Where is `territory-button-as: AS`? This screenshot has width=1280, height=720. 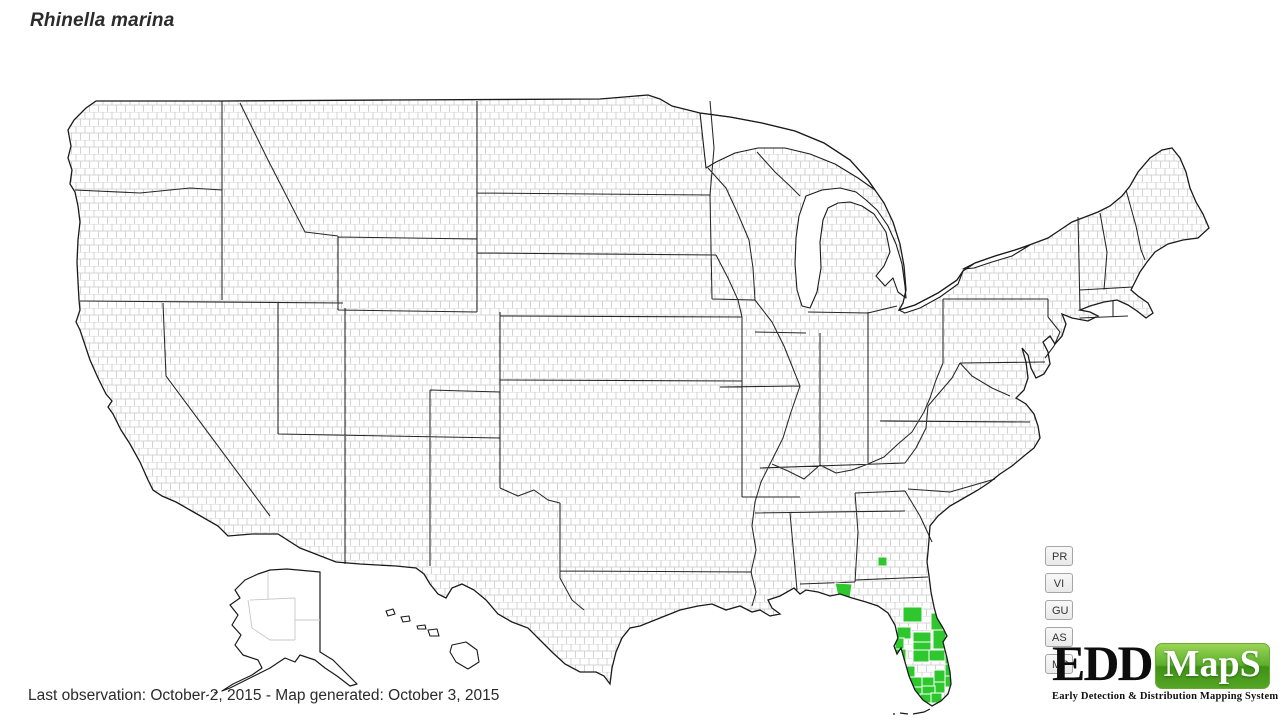 territory-button-as: AS is located at coordinates (1059, 637).